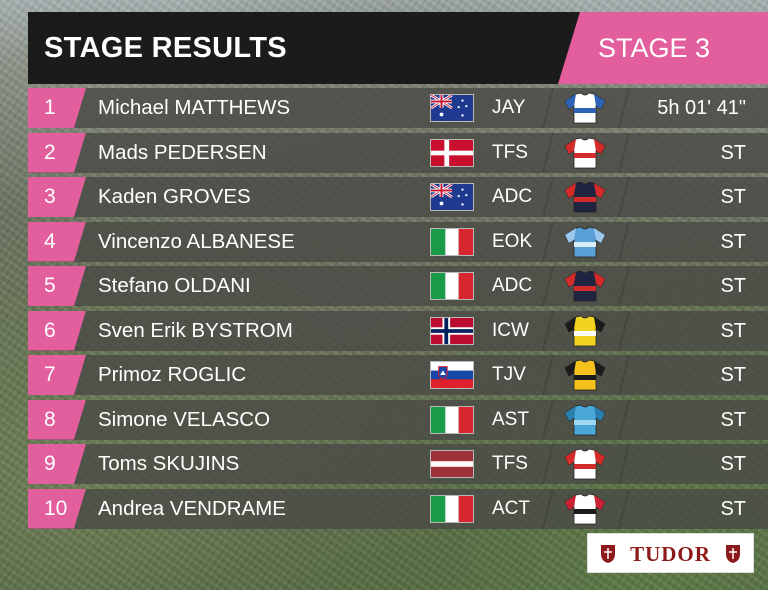 This screenshot has height=590, width=768. Describe the element at coordinates (585, 242) in the screenshot. I see `jersey-eok-icon` at that location.